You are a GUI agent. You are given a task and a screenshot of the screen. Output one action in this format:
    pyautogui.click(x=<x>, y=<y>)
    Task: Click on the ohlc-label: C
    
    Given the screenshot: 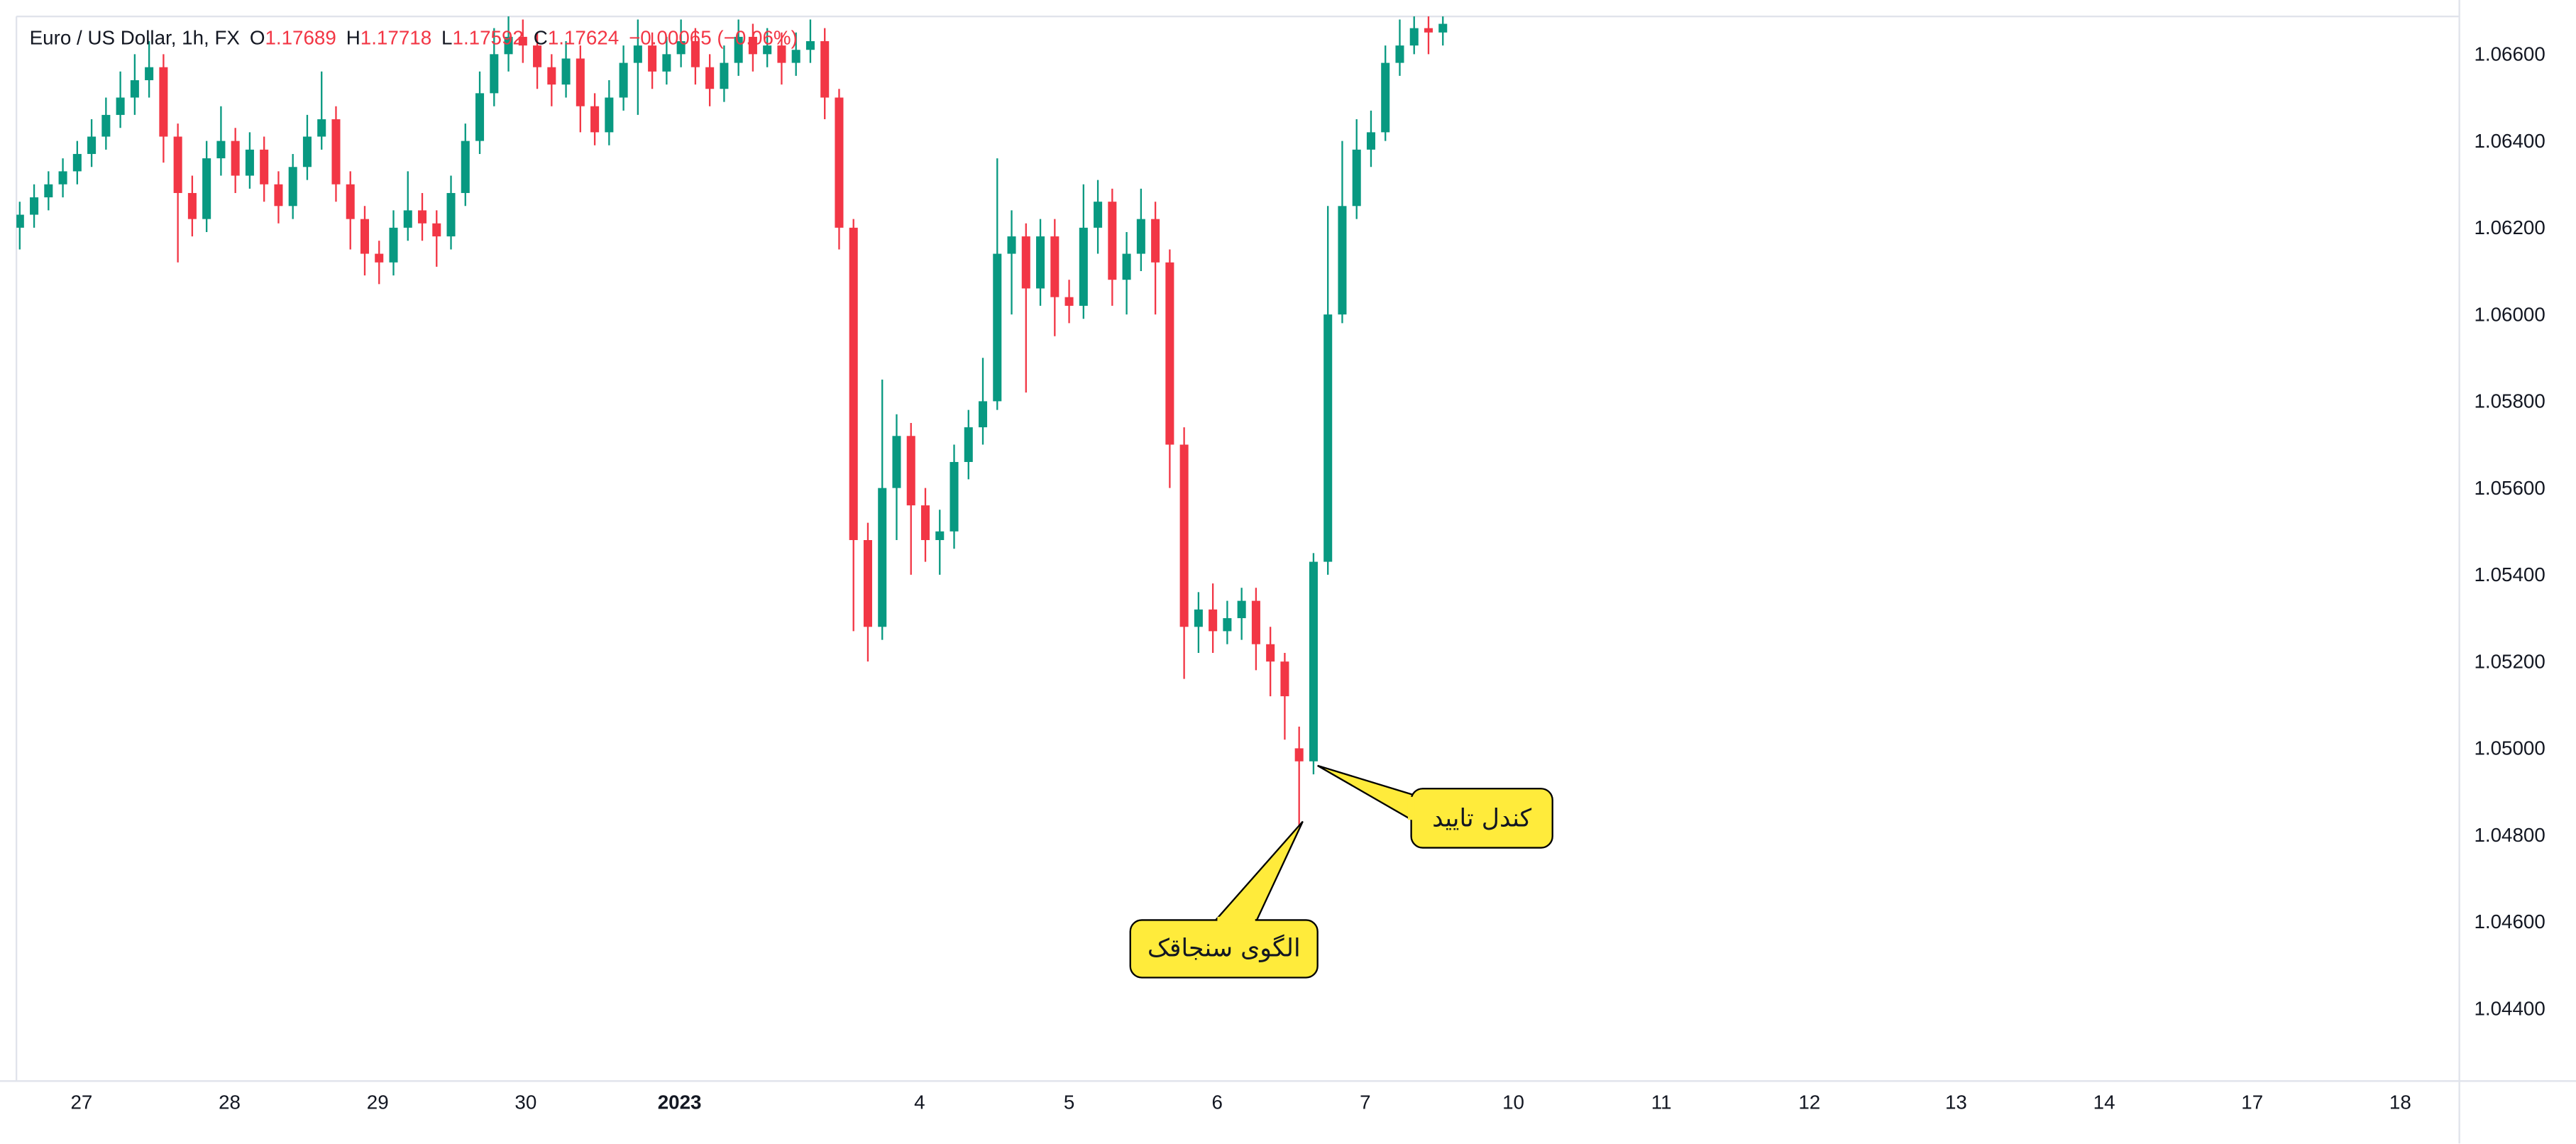 What is the action you would take?
    pyautogui.click(x=541, y=38)
    